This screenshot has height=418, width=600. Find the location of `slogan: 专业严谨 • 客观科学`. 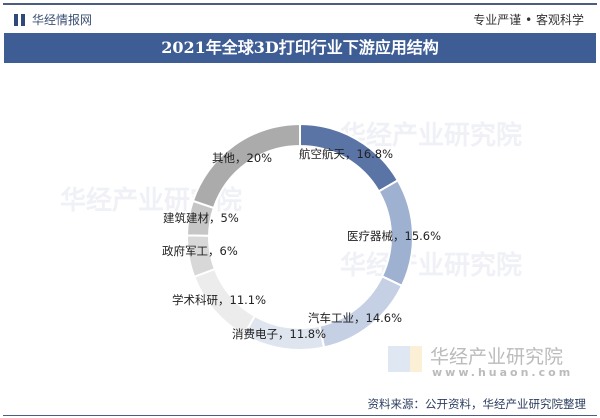

slogan: 专业严谨 • 客观科学 is located at coordinates (528, 20).